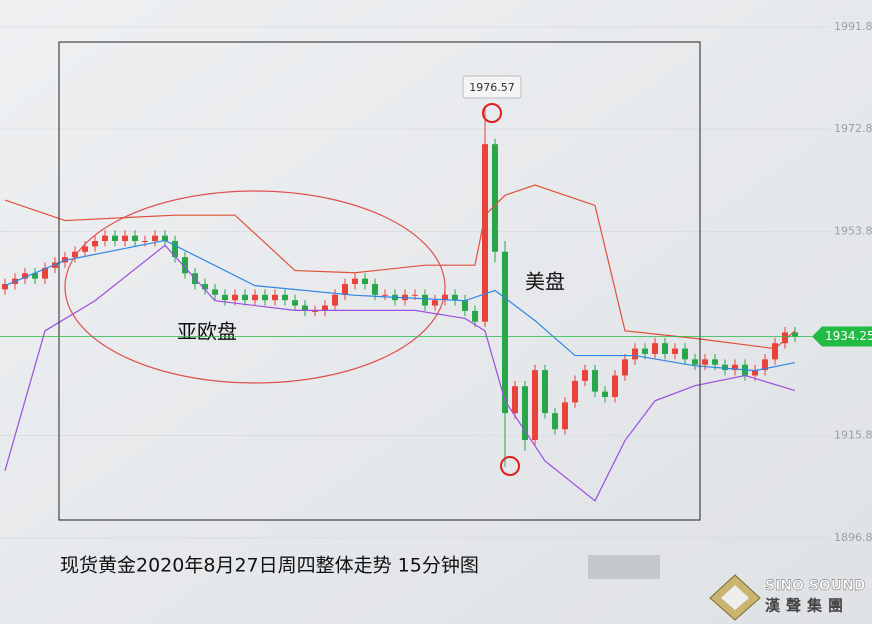 The image size is (872, 624). I want to click on logo-inner, so click(735, 597).